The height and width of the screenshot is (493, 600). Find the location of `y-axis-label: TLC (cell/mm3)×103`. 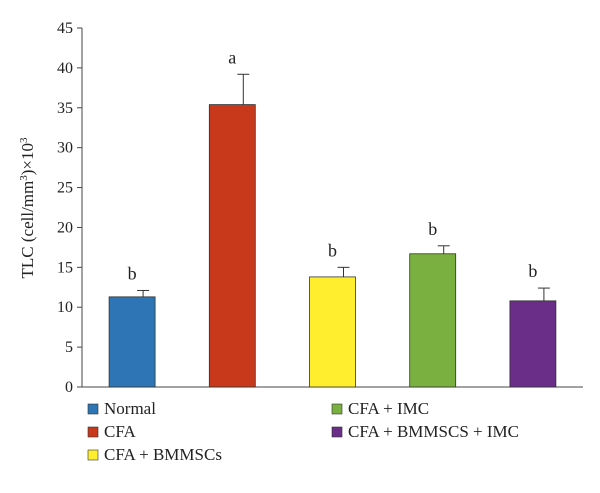

y-axis-label: TLC (cell/mm3)×103 is located at coordinates (27, 207).